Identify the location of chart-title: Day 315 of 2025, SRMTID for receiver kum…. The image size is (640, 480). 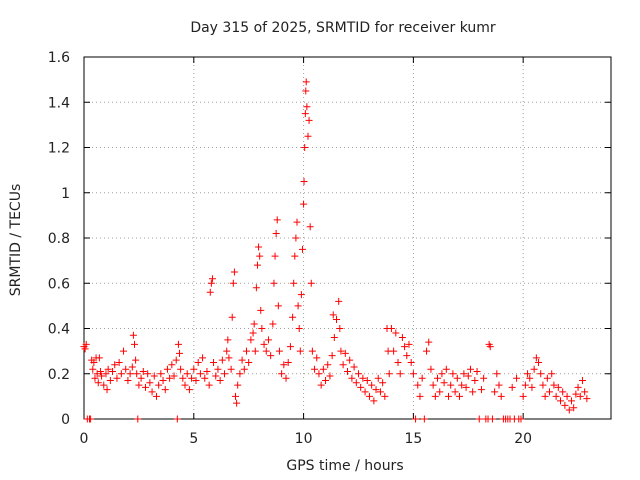
(343, 28).